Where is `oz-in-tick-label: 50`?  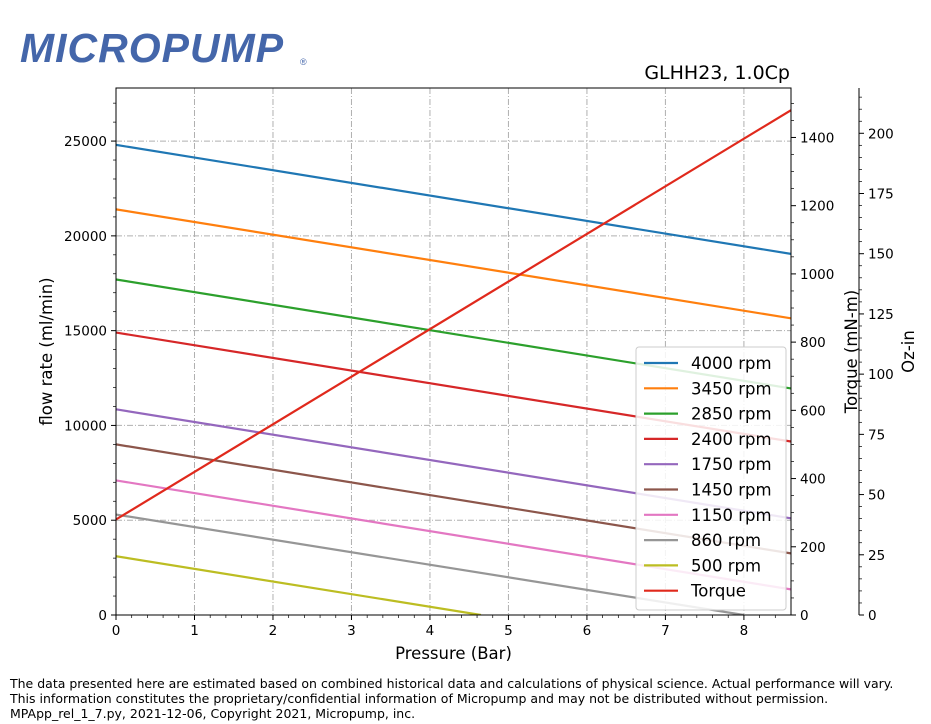
oz-in-tick-label: 50 is located at coordinates (876, 496).